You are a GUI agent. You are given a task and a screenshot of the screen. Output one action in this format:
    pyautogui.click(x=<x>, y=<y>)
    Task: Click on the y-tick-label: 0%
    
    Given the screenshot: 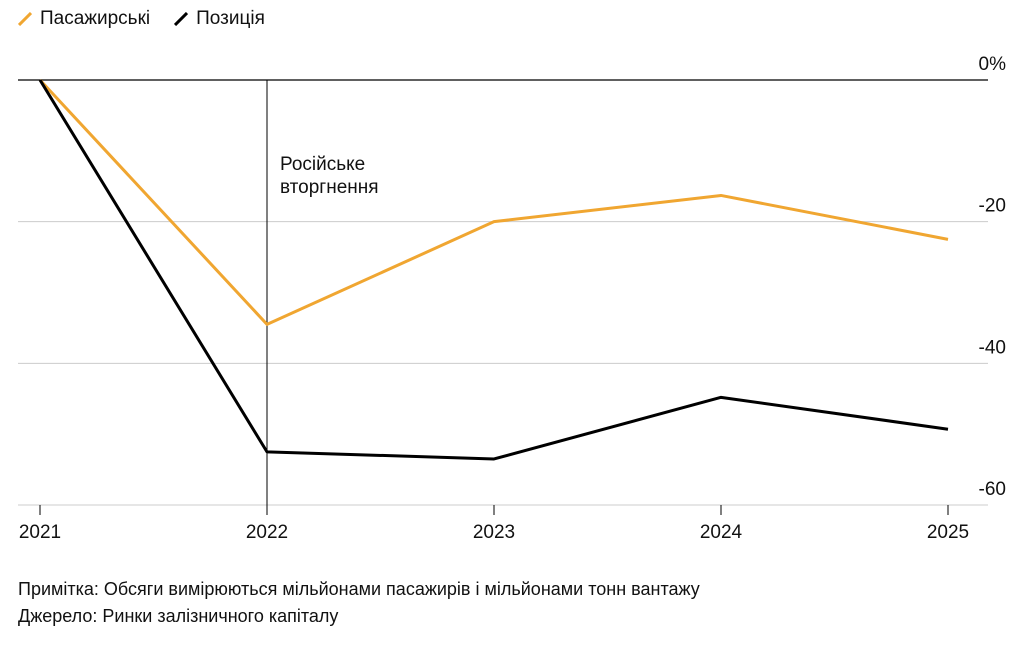 What is the action you would take?
    pyautogui.click(x=993, y=64)
    